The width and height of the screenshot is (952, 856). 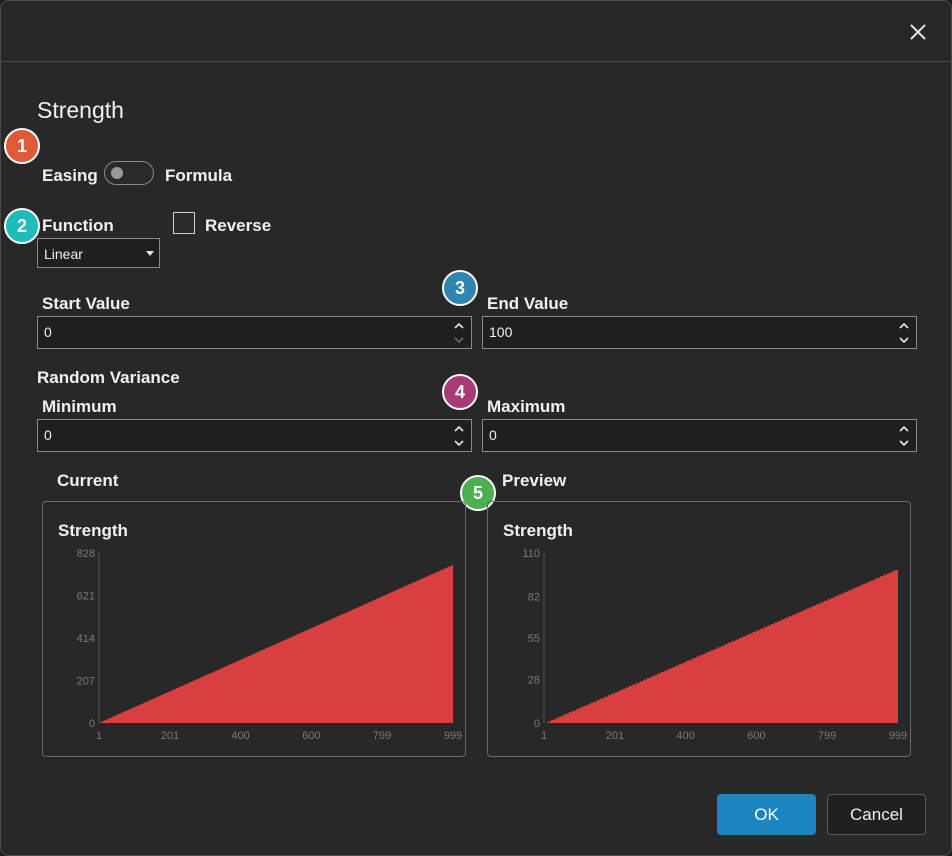 I want to click on step-badge-2: 2, so click(x=22, y=226).